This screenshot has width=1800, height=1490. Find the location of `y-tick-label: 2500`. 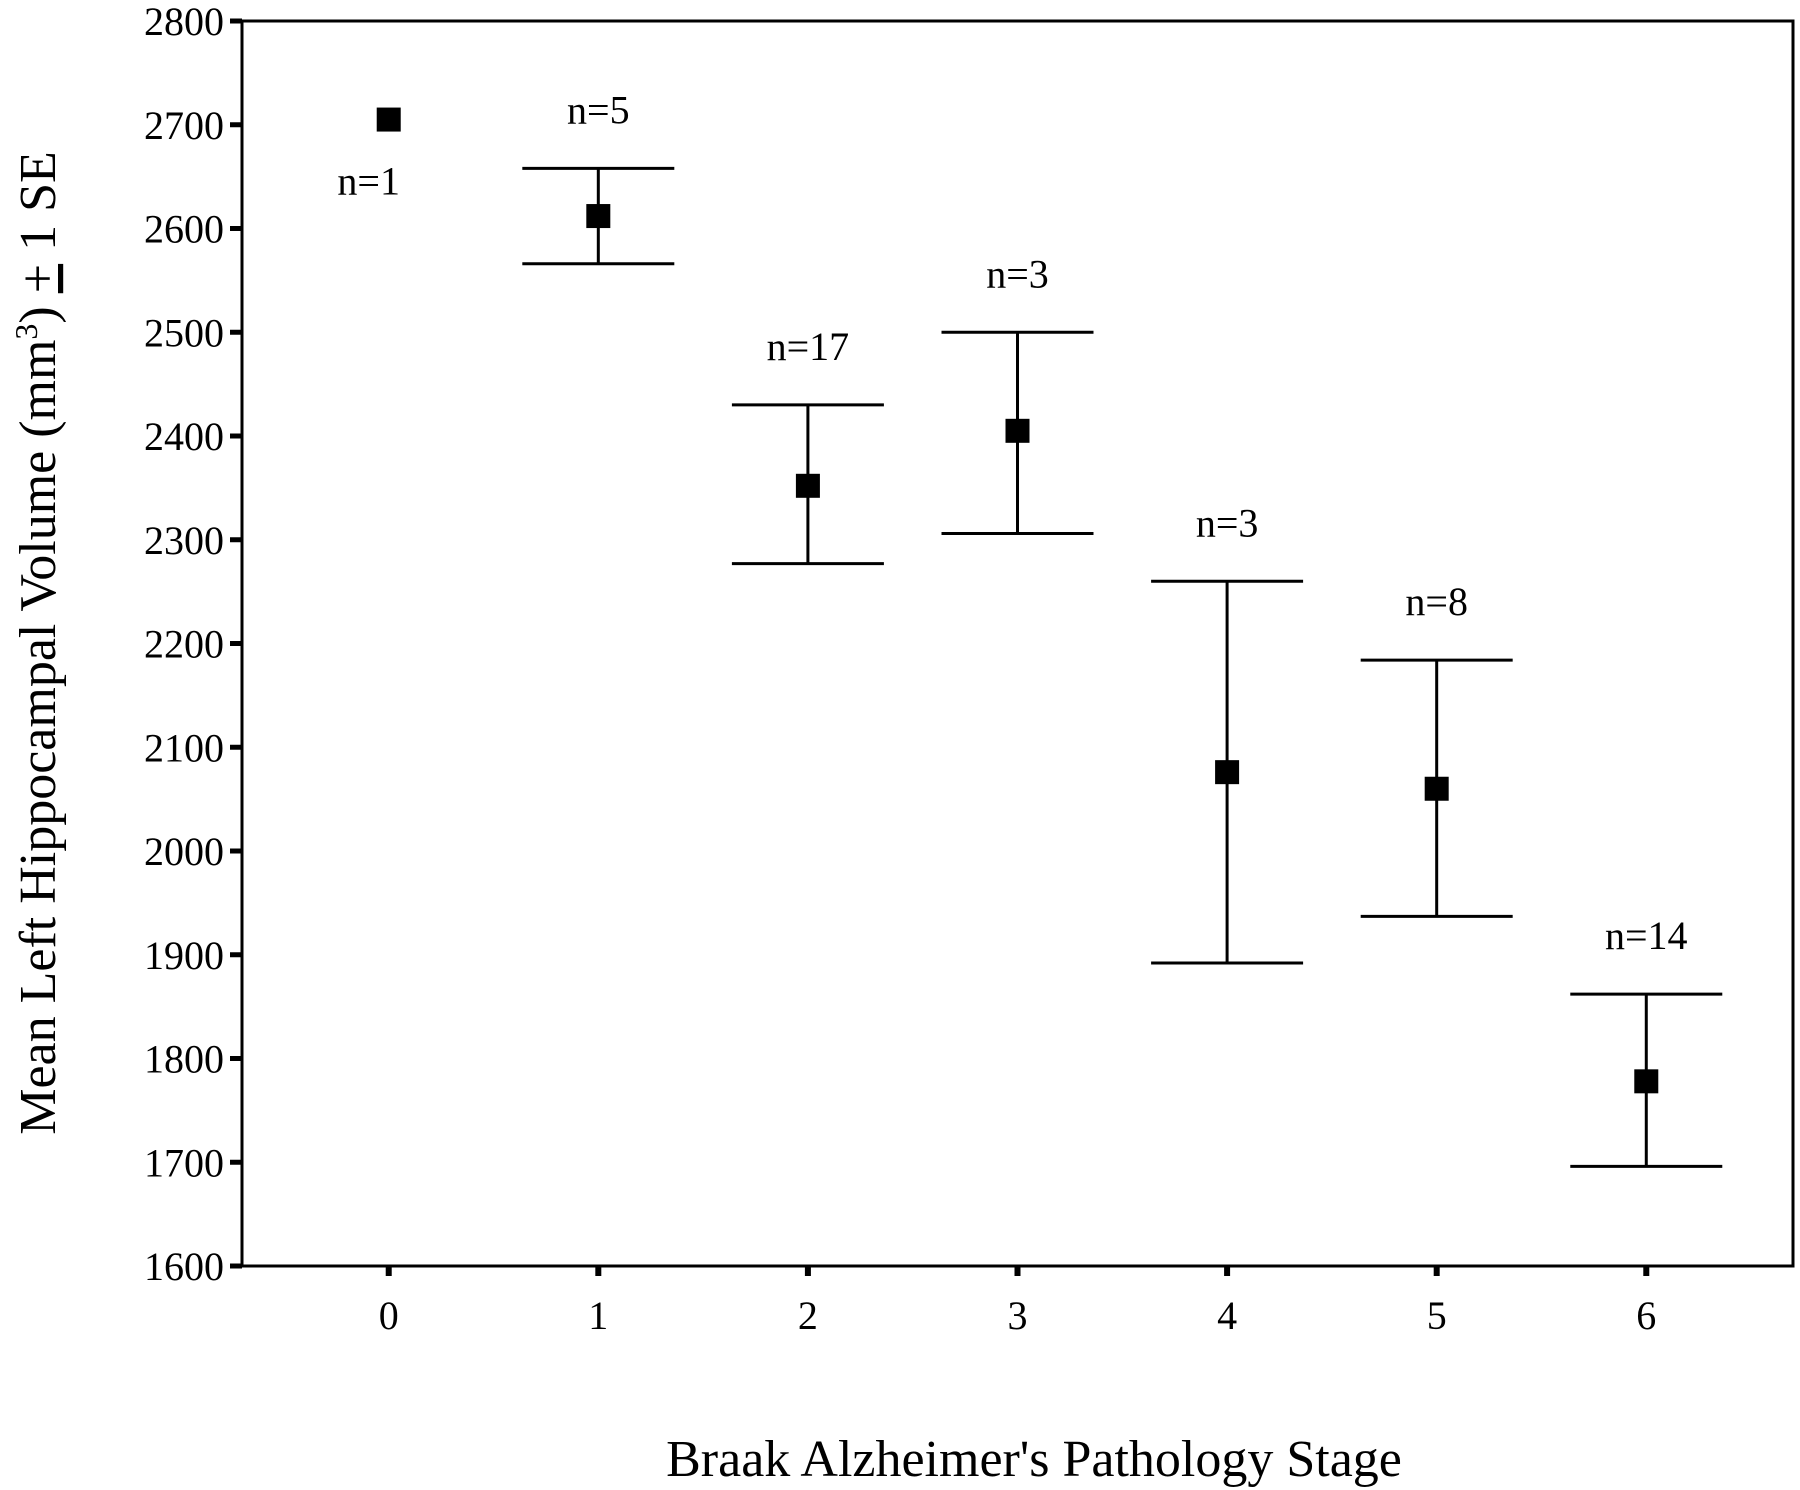

y-tick-label: 2500 is located at coordinates (184, 332).